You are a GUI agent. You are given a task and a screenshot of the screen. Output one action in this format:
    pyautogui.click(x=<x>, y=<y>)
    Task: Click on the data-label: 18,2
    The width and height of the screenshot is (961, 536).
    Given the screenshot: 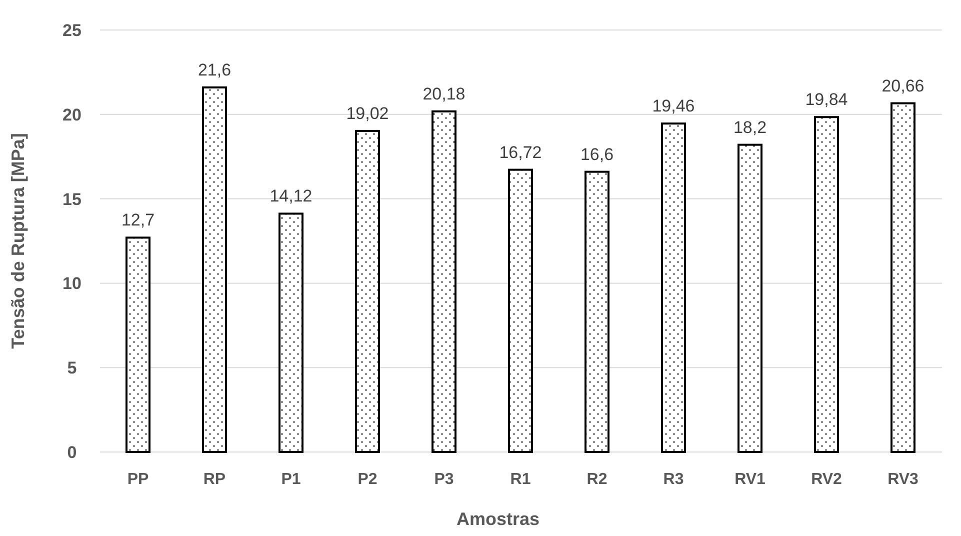 What is the action you would take?
    pyautogui.click(x=750, y=127)
    